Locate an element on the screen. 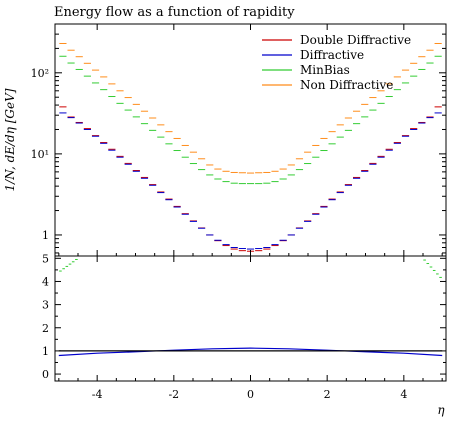 This screenshot has width=461, height=422. legend-label: MinBias is located at coordinates (325, 70).